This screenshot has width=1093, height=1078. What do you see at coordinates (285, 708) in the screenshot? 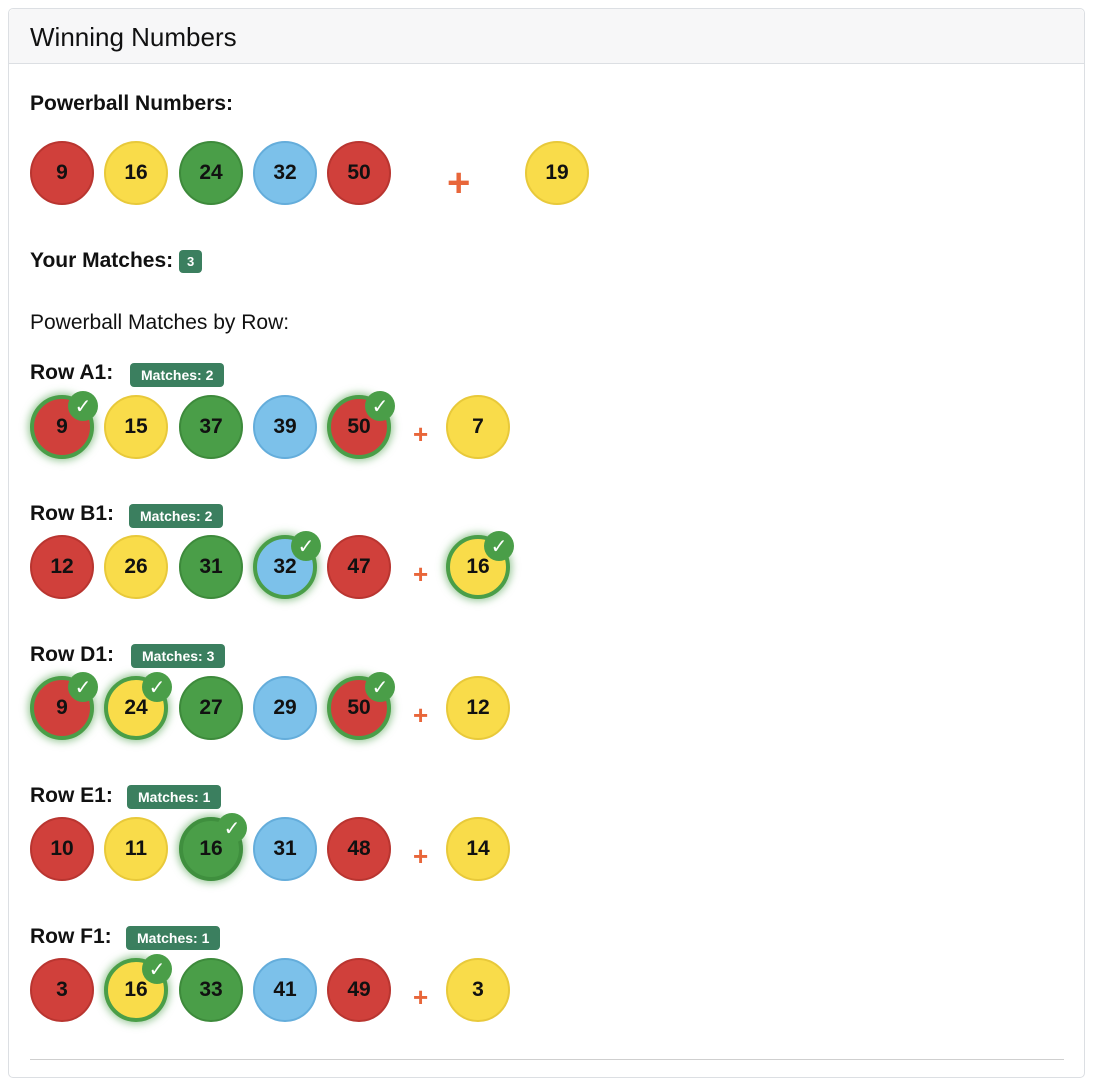
I see `row-ball: 29` at bounding box center [285, 708].